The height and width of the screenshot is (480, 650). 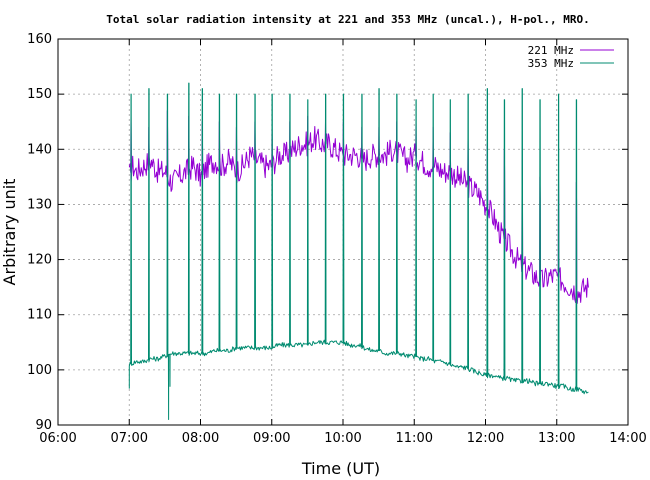 What do you see at coordinates (200, 438) in the screenshot?
I see `x-tick-label: 08:00` at bounding box center [200, 438].